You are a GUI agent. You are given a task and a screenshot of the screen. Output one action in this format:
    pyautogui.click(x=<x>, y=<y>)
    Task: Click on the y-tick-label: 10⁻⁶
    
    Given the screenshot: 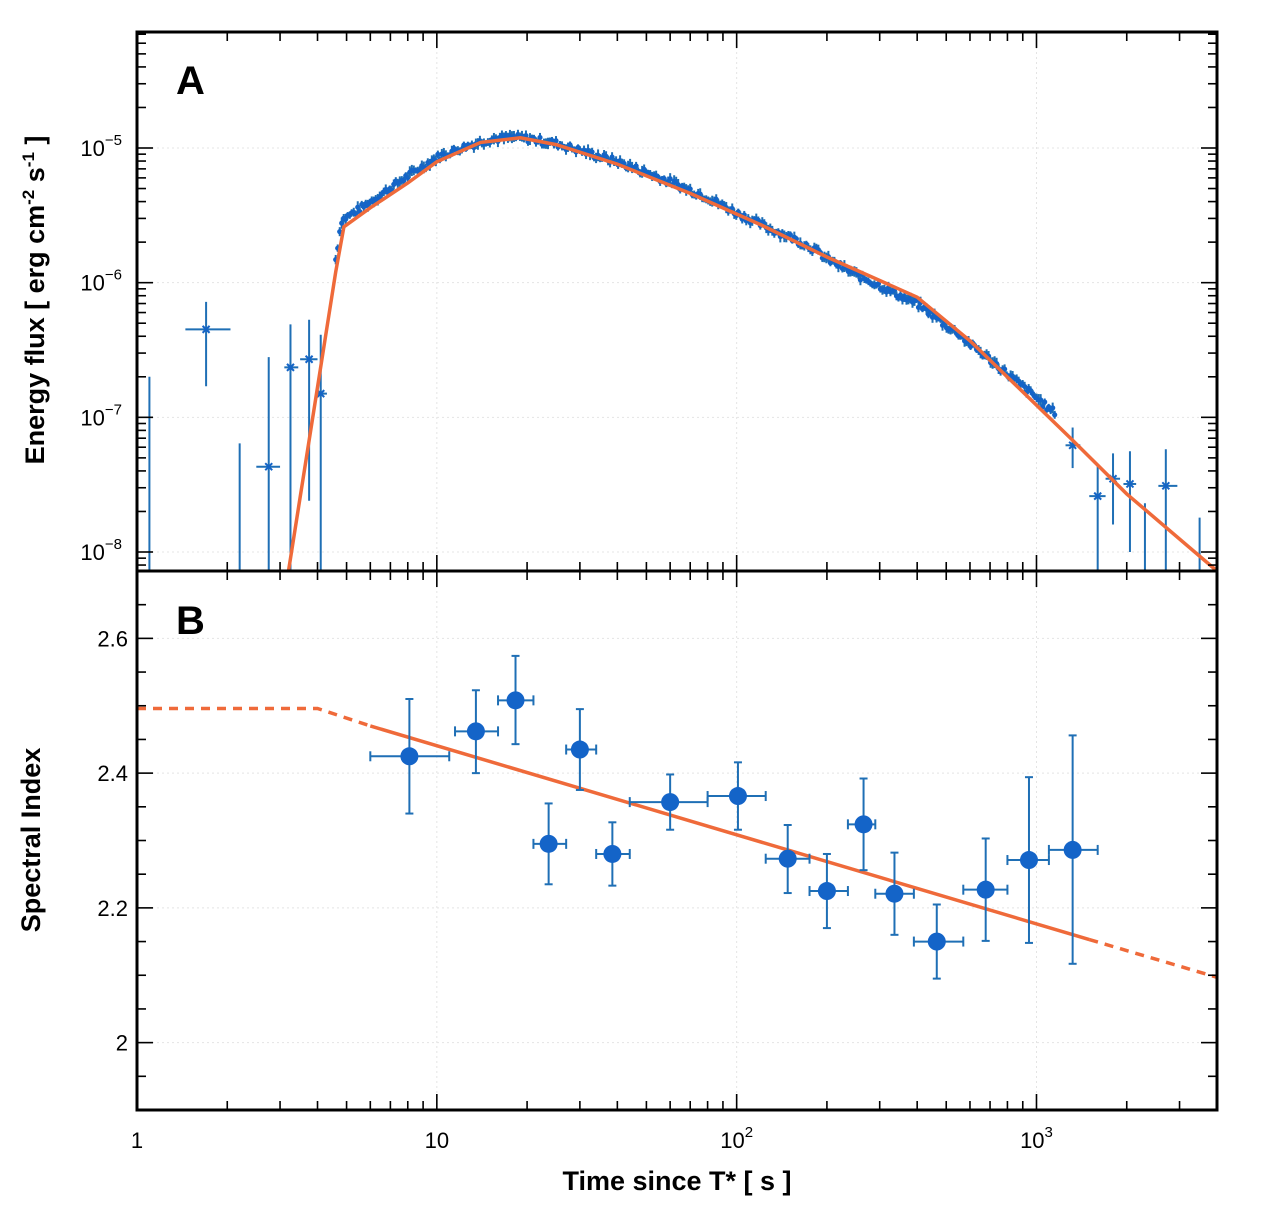 What is the action you would take?
    pyautogui.click(x=101, y=281)
    